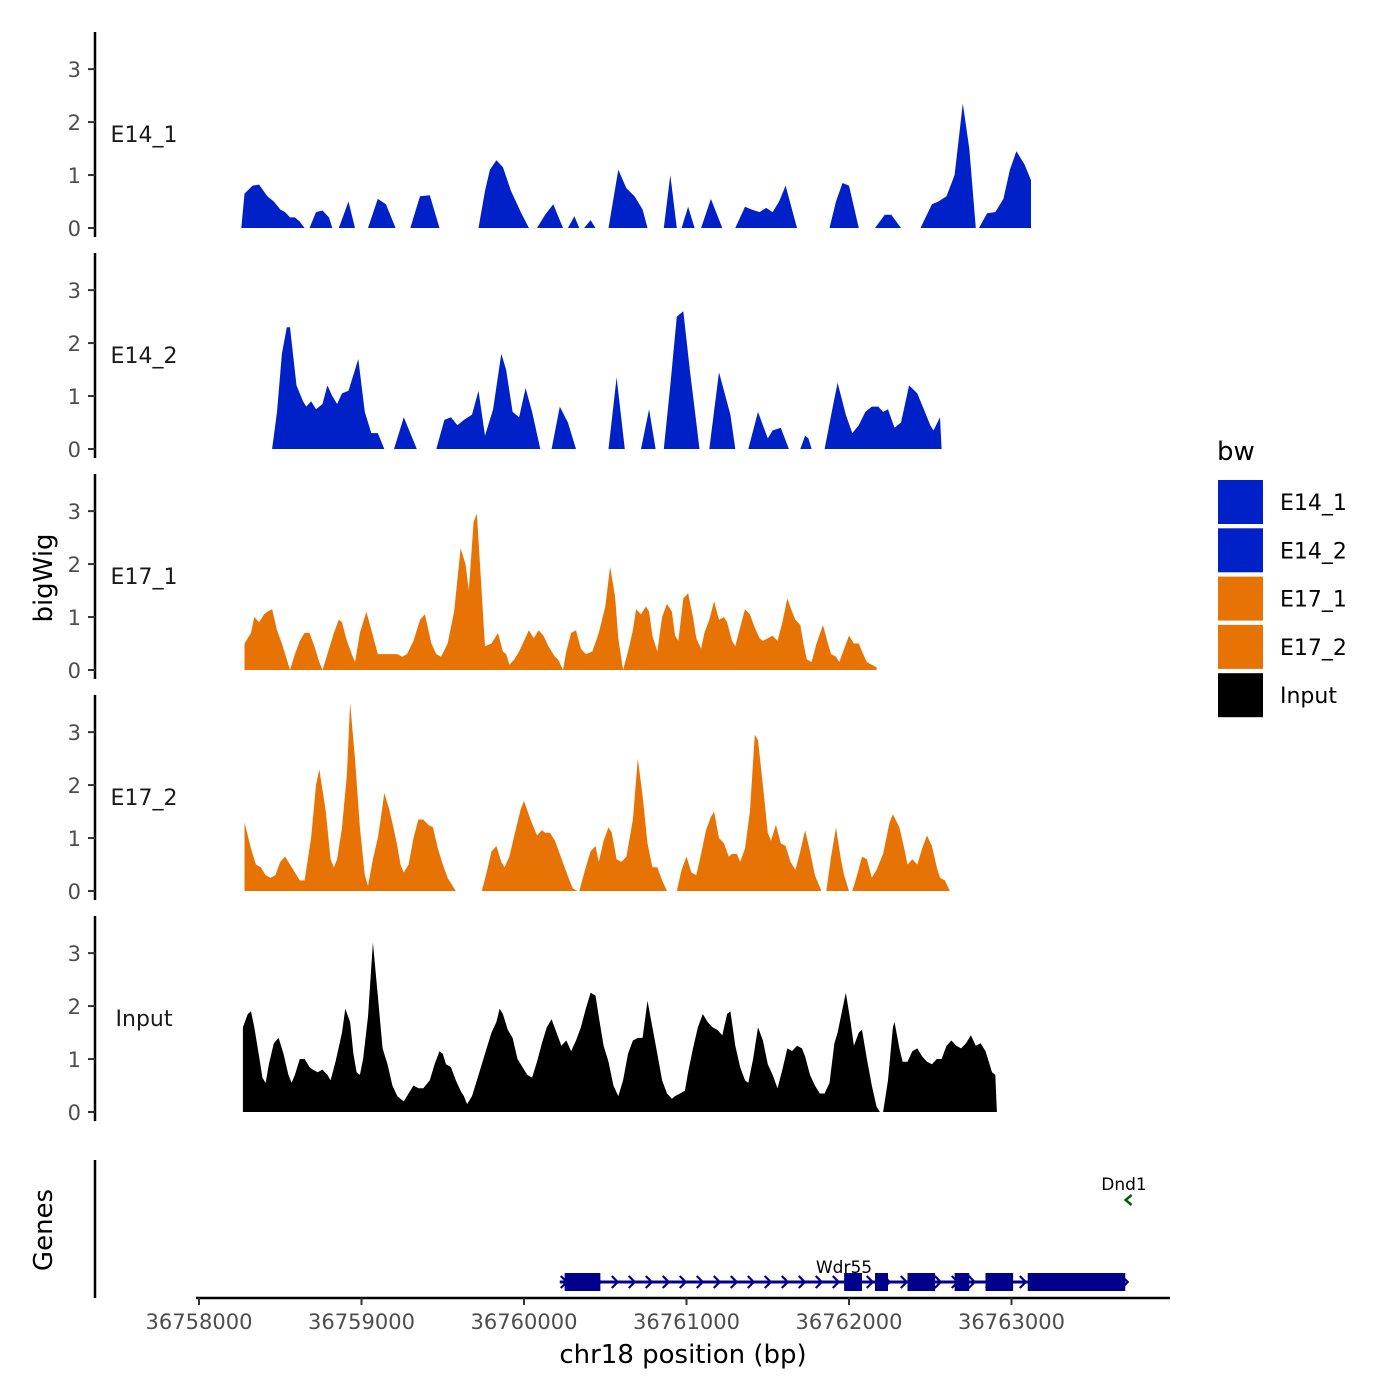 The width and height of the screenshot is (1400, 1400). What do you see at coordinates (524, 1322) in the screenshot?
I see `x-tick-label: 36760000` at bounding box center [524, 1322].